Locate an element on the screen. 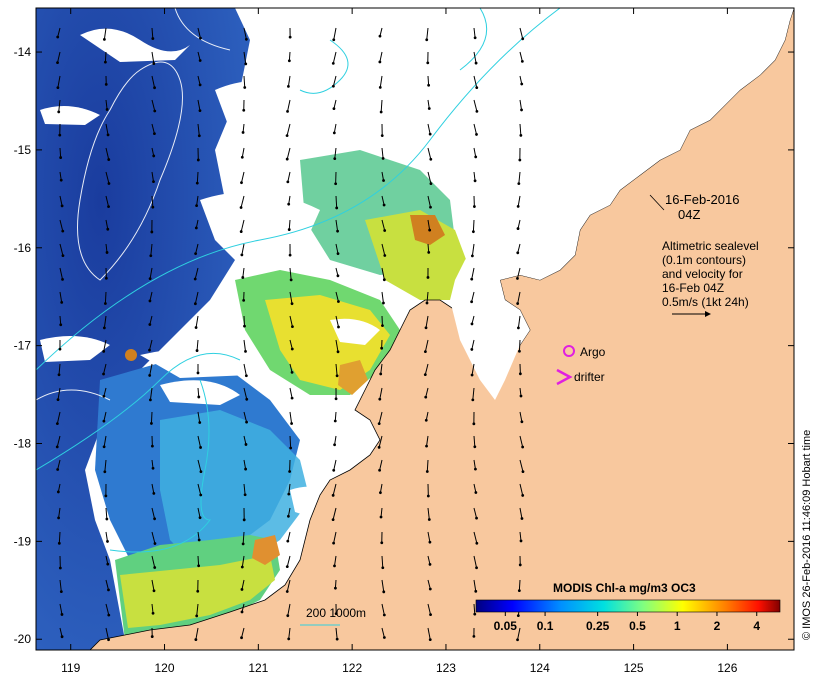  colorbar-gradient is located at coordinates (628, 606).